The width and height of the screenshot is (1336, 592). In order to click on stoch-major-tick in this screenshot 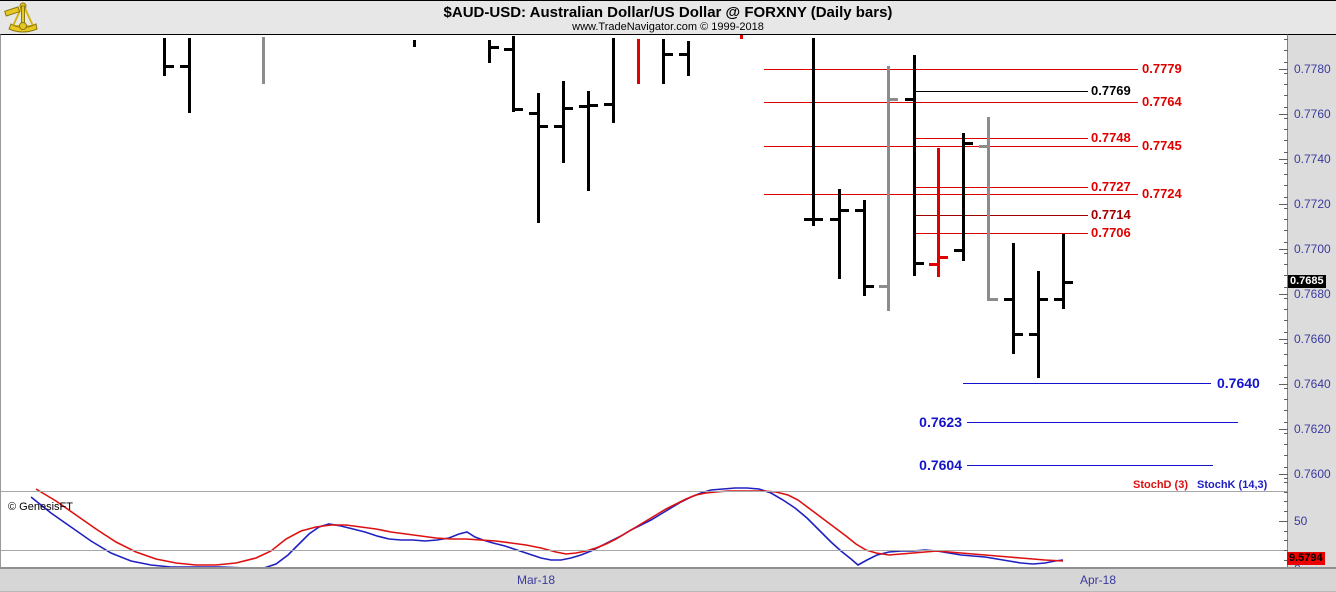, I will do `click(1283, 521)`.